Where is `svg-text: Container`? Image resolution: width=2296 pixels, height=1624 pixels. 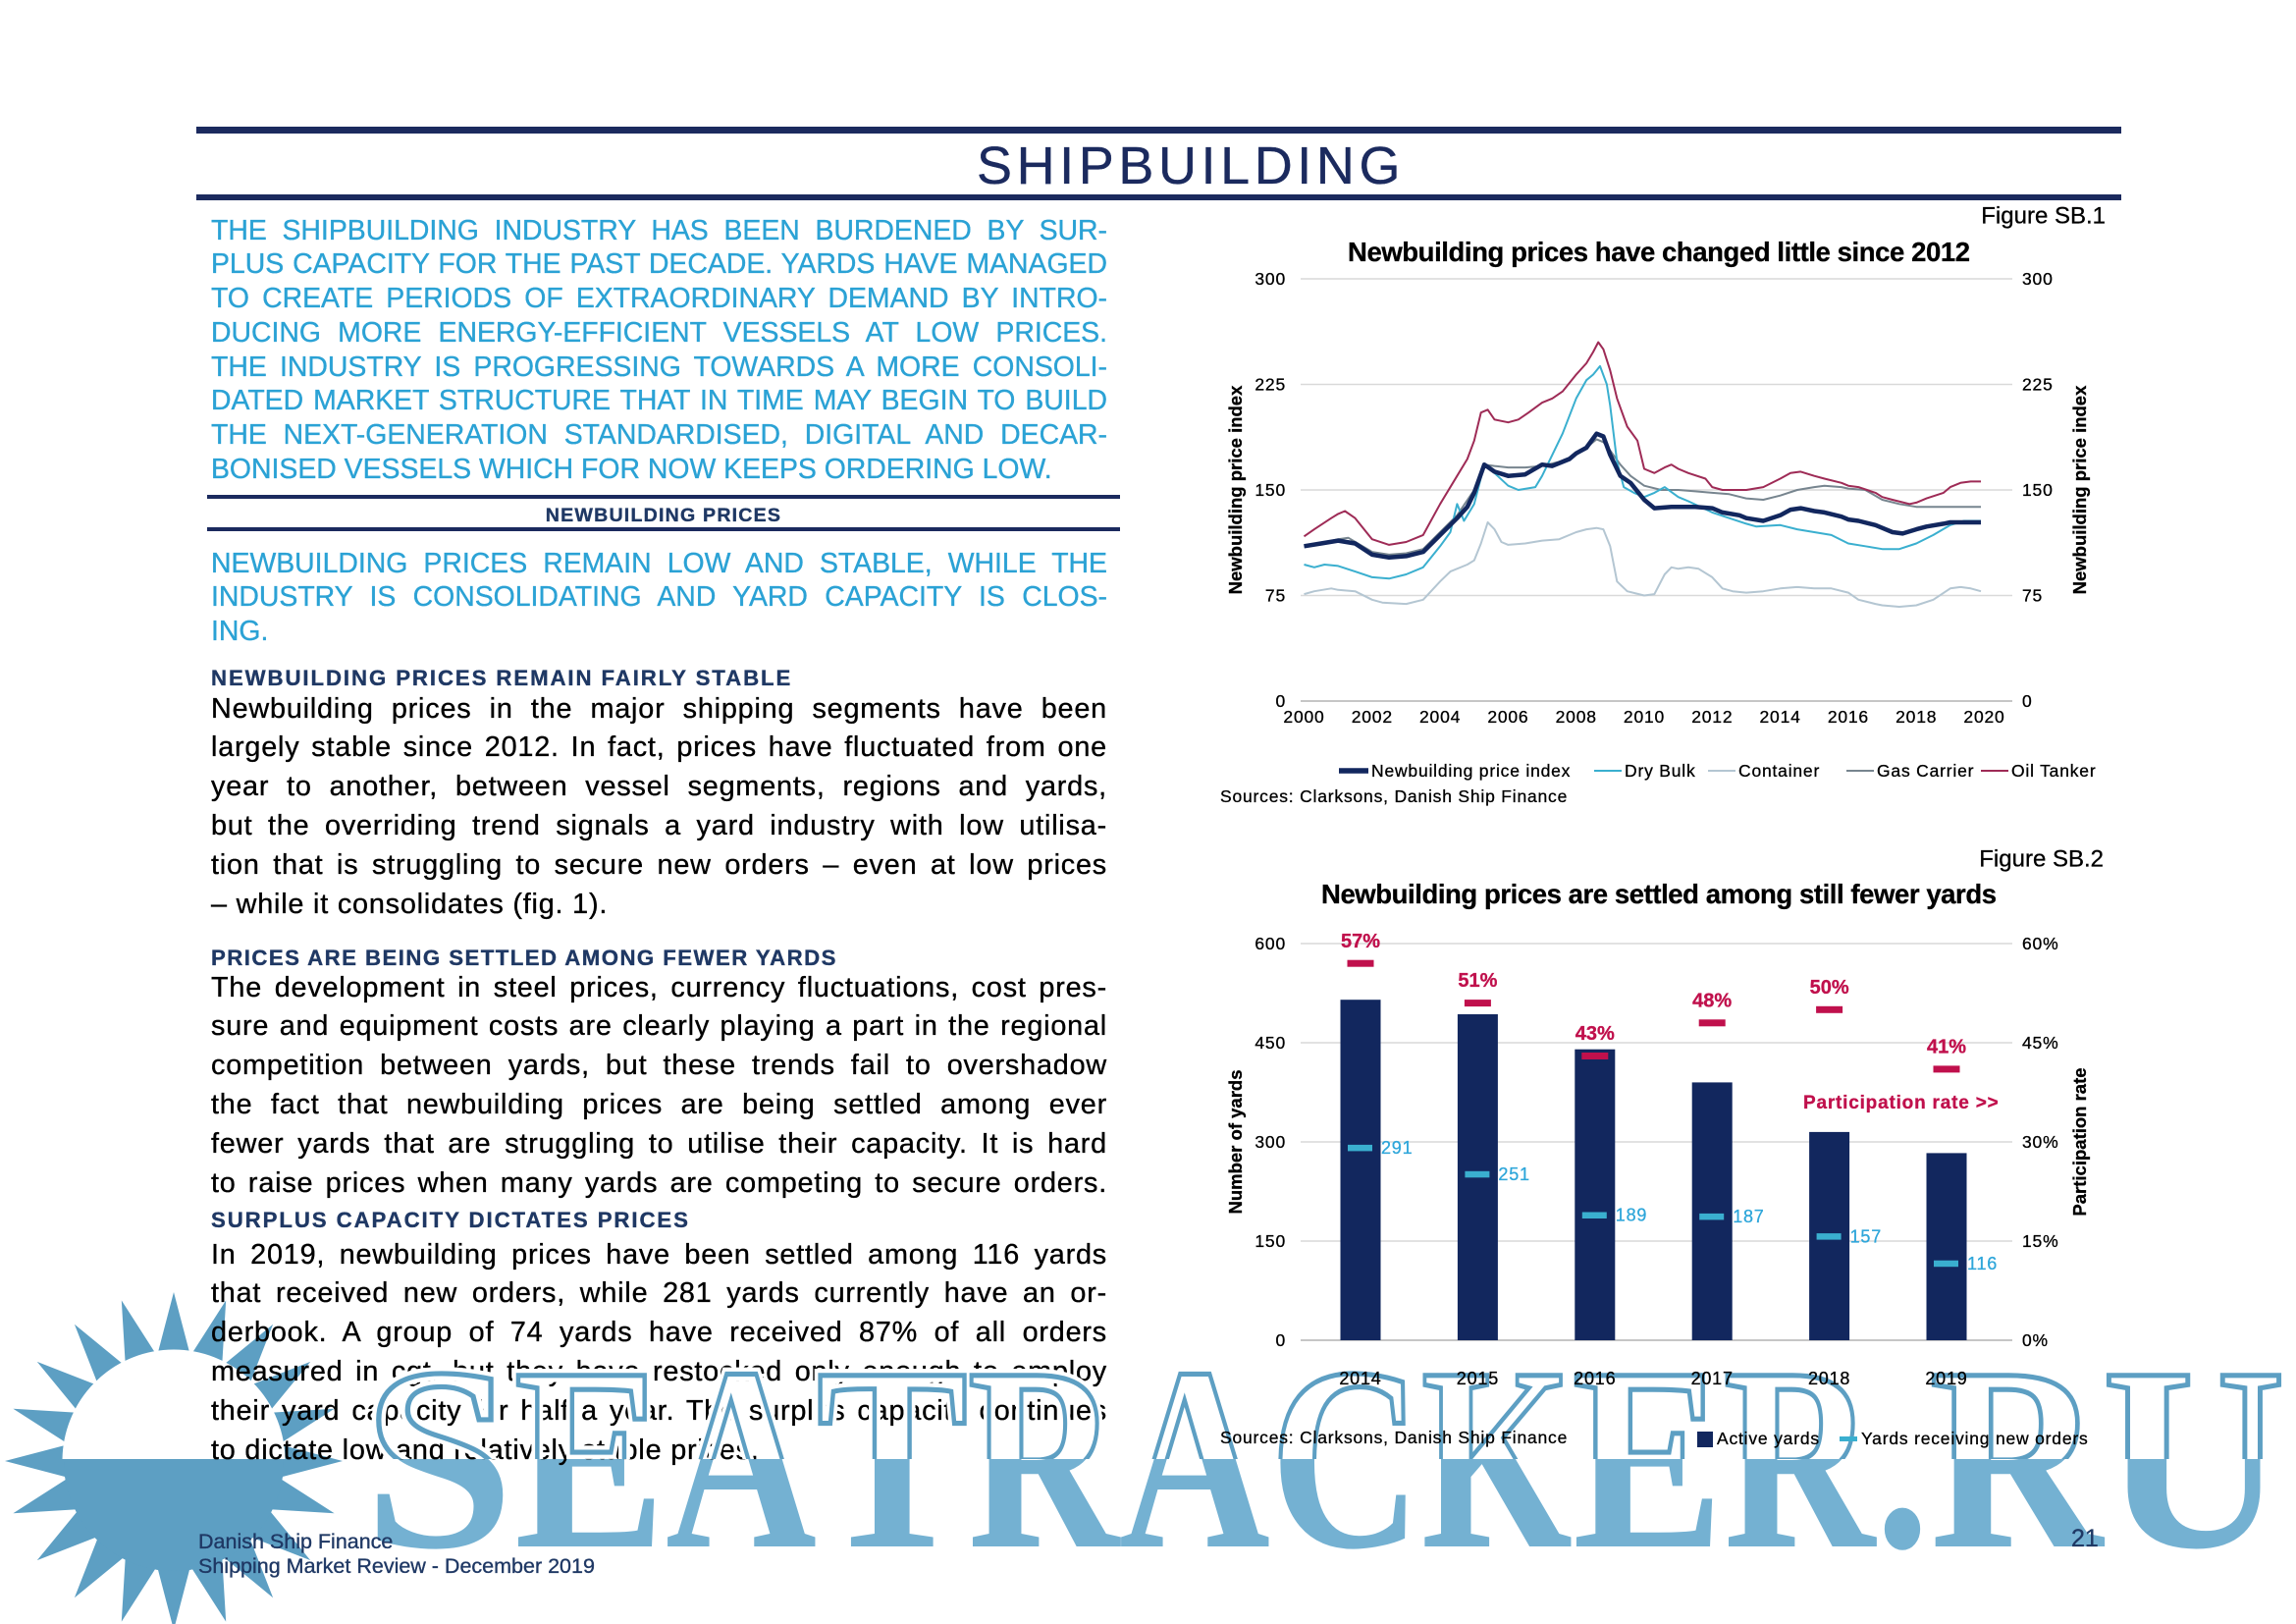 svg-text: Container is located at coordinates (1779, 771).